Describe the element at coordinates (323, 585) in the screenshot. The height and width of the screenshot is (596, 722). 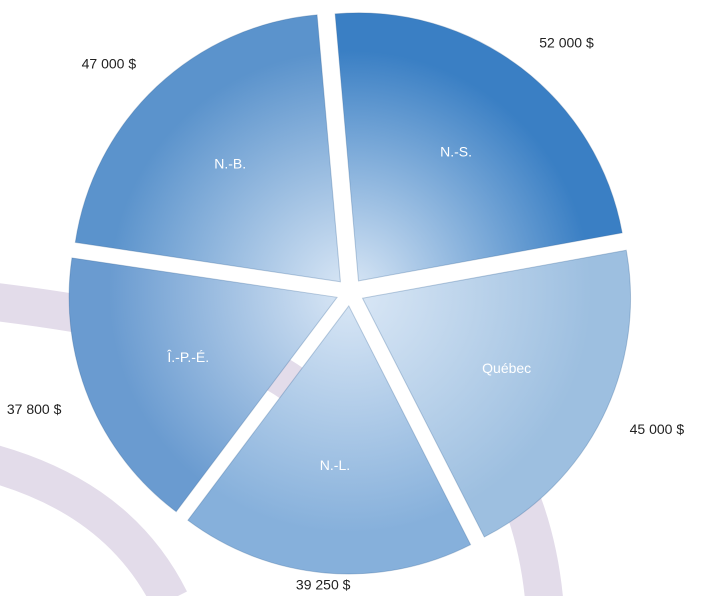
I see `value-label: 39 250 $` at that location.